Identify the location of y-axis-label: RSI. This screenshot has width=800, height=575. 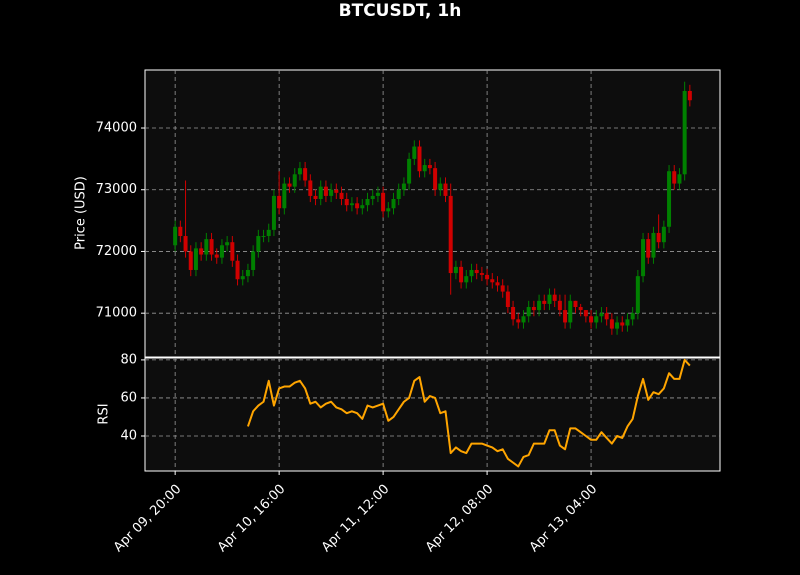
(104, 413).